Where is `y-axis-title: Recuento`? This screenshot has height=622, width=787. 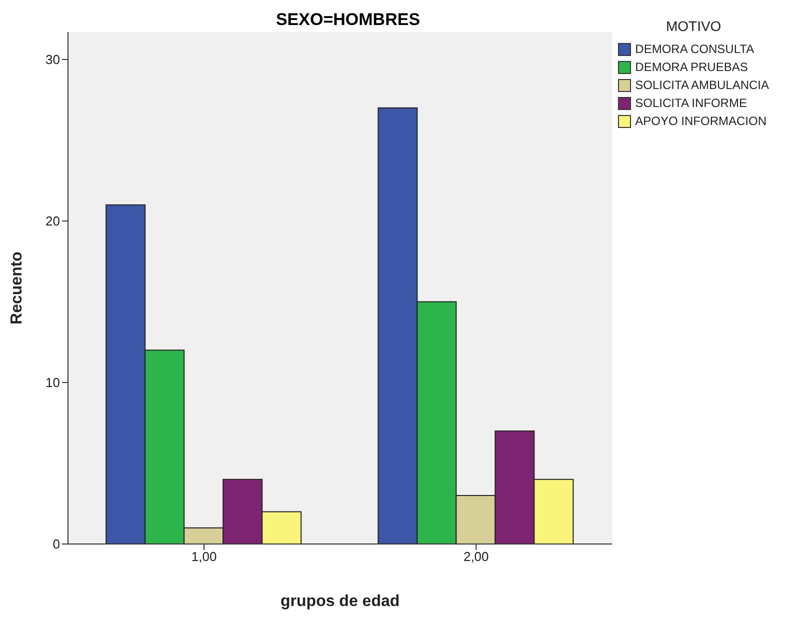 y-axis-title: Recuento is located at coordinates (17, 287).